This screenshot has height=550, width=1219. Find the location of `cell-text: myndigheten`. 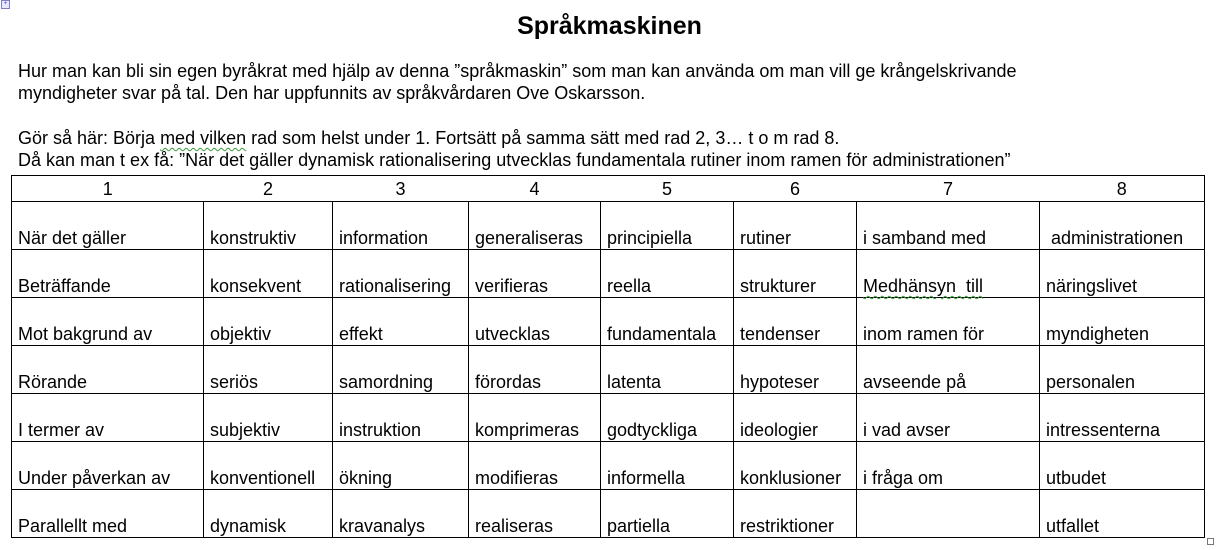

cell-text: myndigheten is located at coordinates (1098, 334).